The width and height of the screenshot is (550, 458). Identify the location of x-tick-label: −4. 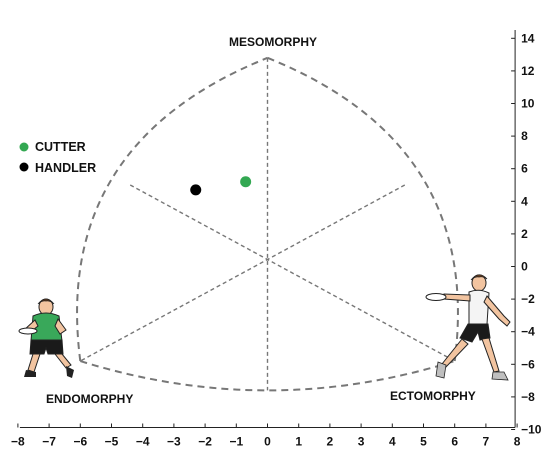
(143, 442).